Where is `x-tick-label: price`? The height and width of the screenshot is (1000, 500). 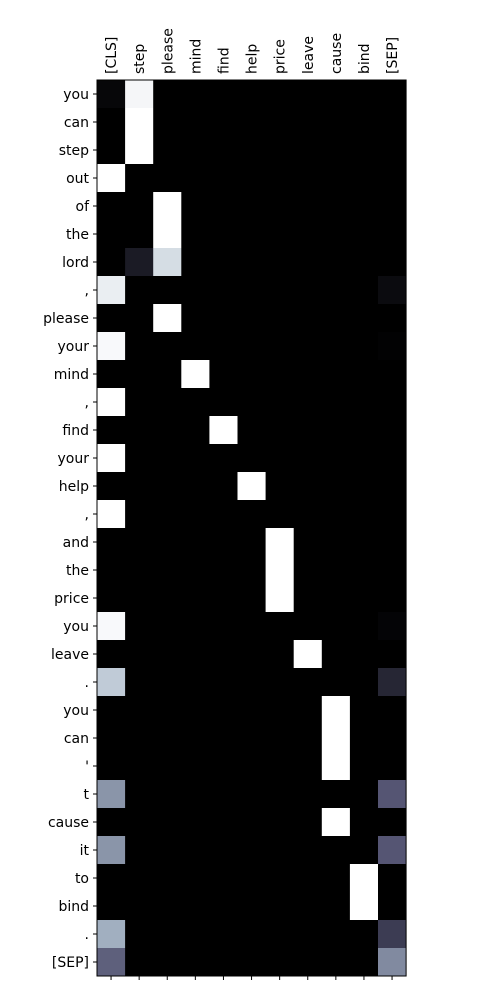 x-tick-label: price is located at coordinates (281, 56).